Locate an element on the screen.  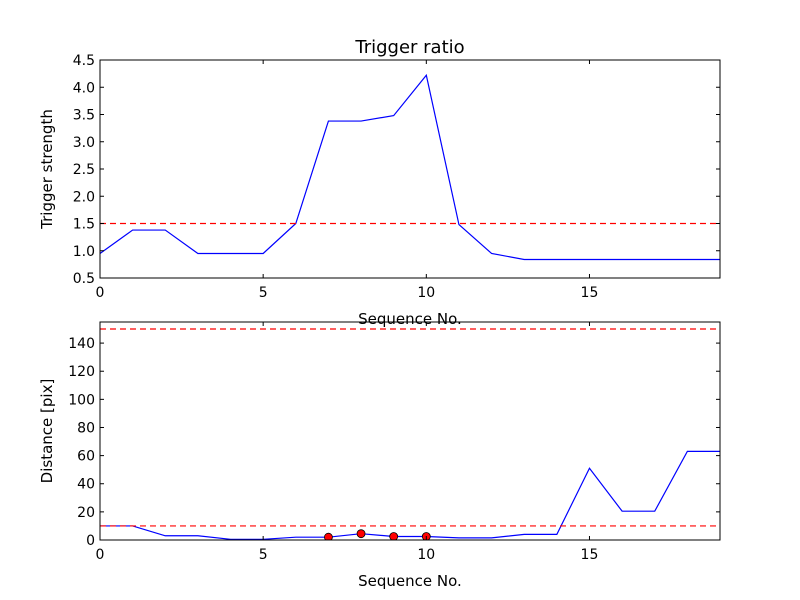
y-axis-label: Distance [pix] is located at coordinates (47, 431).